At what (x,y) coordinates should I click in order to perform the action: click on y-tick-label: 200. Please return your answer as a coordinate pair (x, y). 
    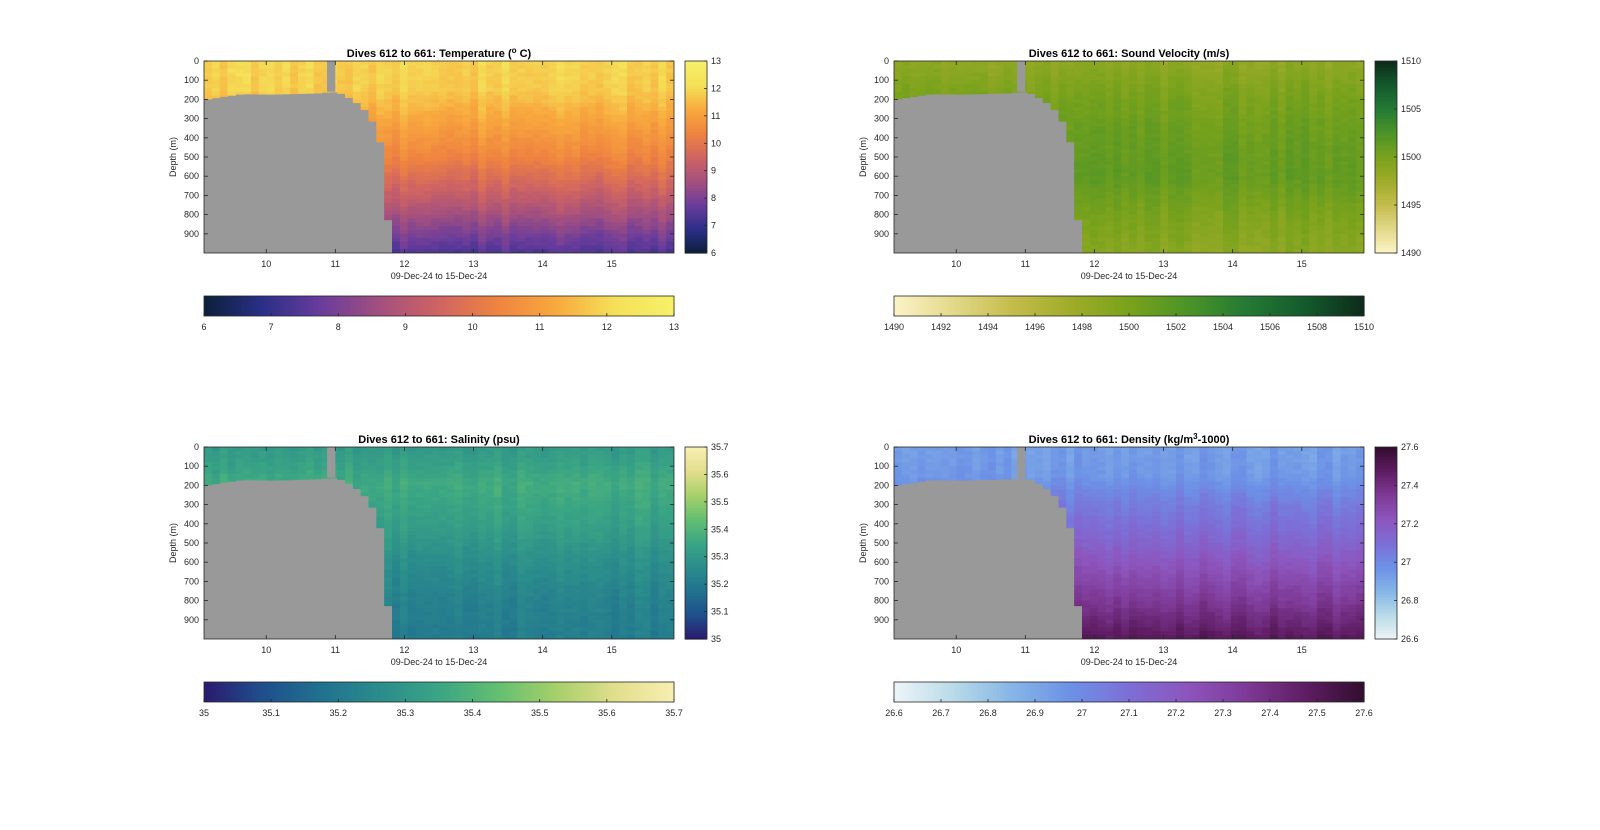
    Looking at the image, I should click on (881, 99).